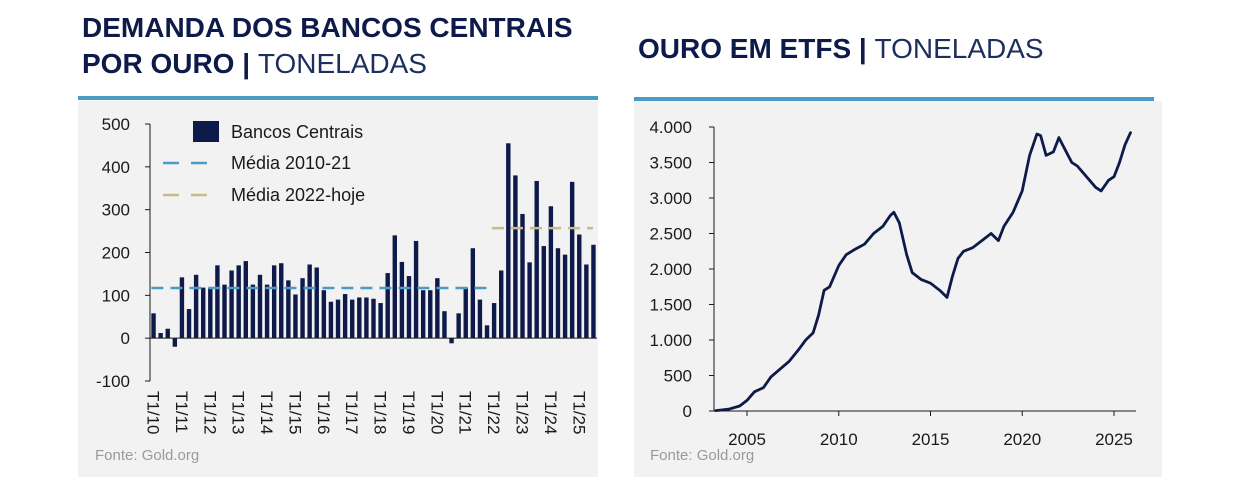 Image resolution: width=1240 pixels, height=482 pixels. I want to click on right-chart-title-main: OURO EM ETFS |, so click(752, 48).